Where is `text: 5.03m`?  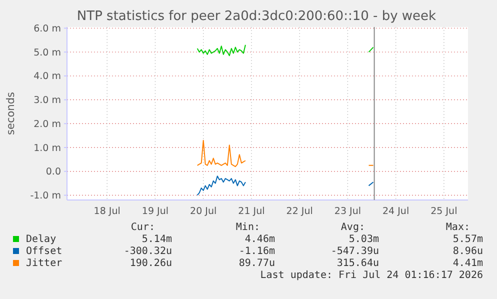 text: 5.03m is located at coordinates (363, 239).